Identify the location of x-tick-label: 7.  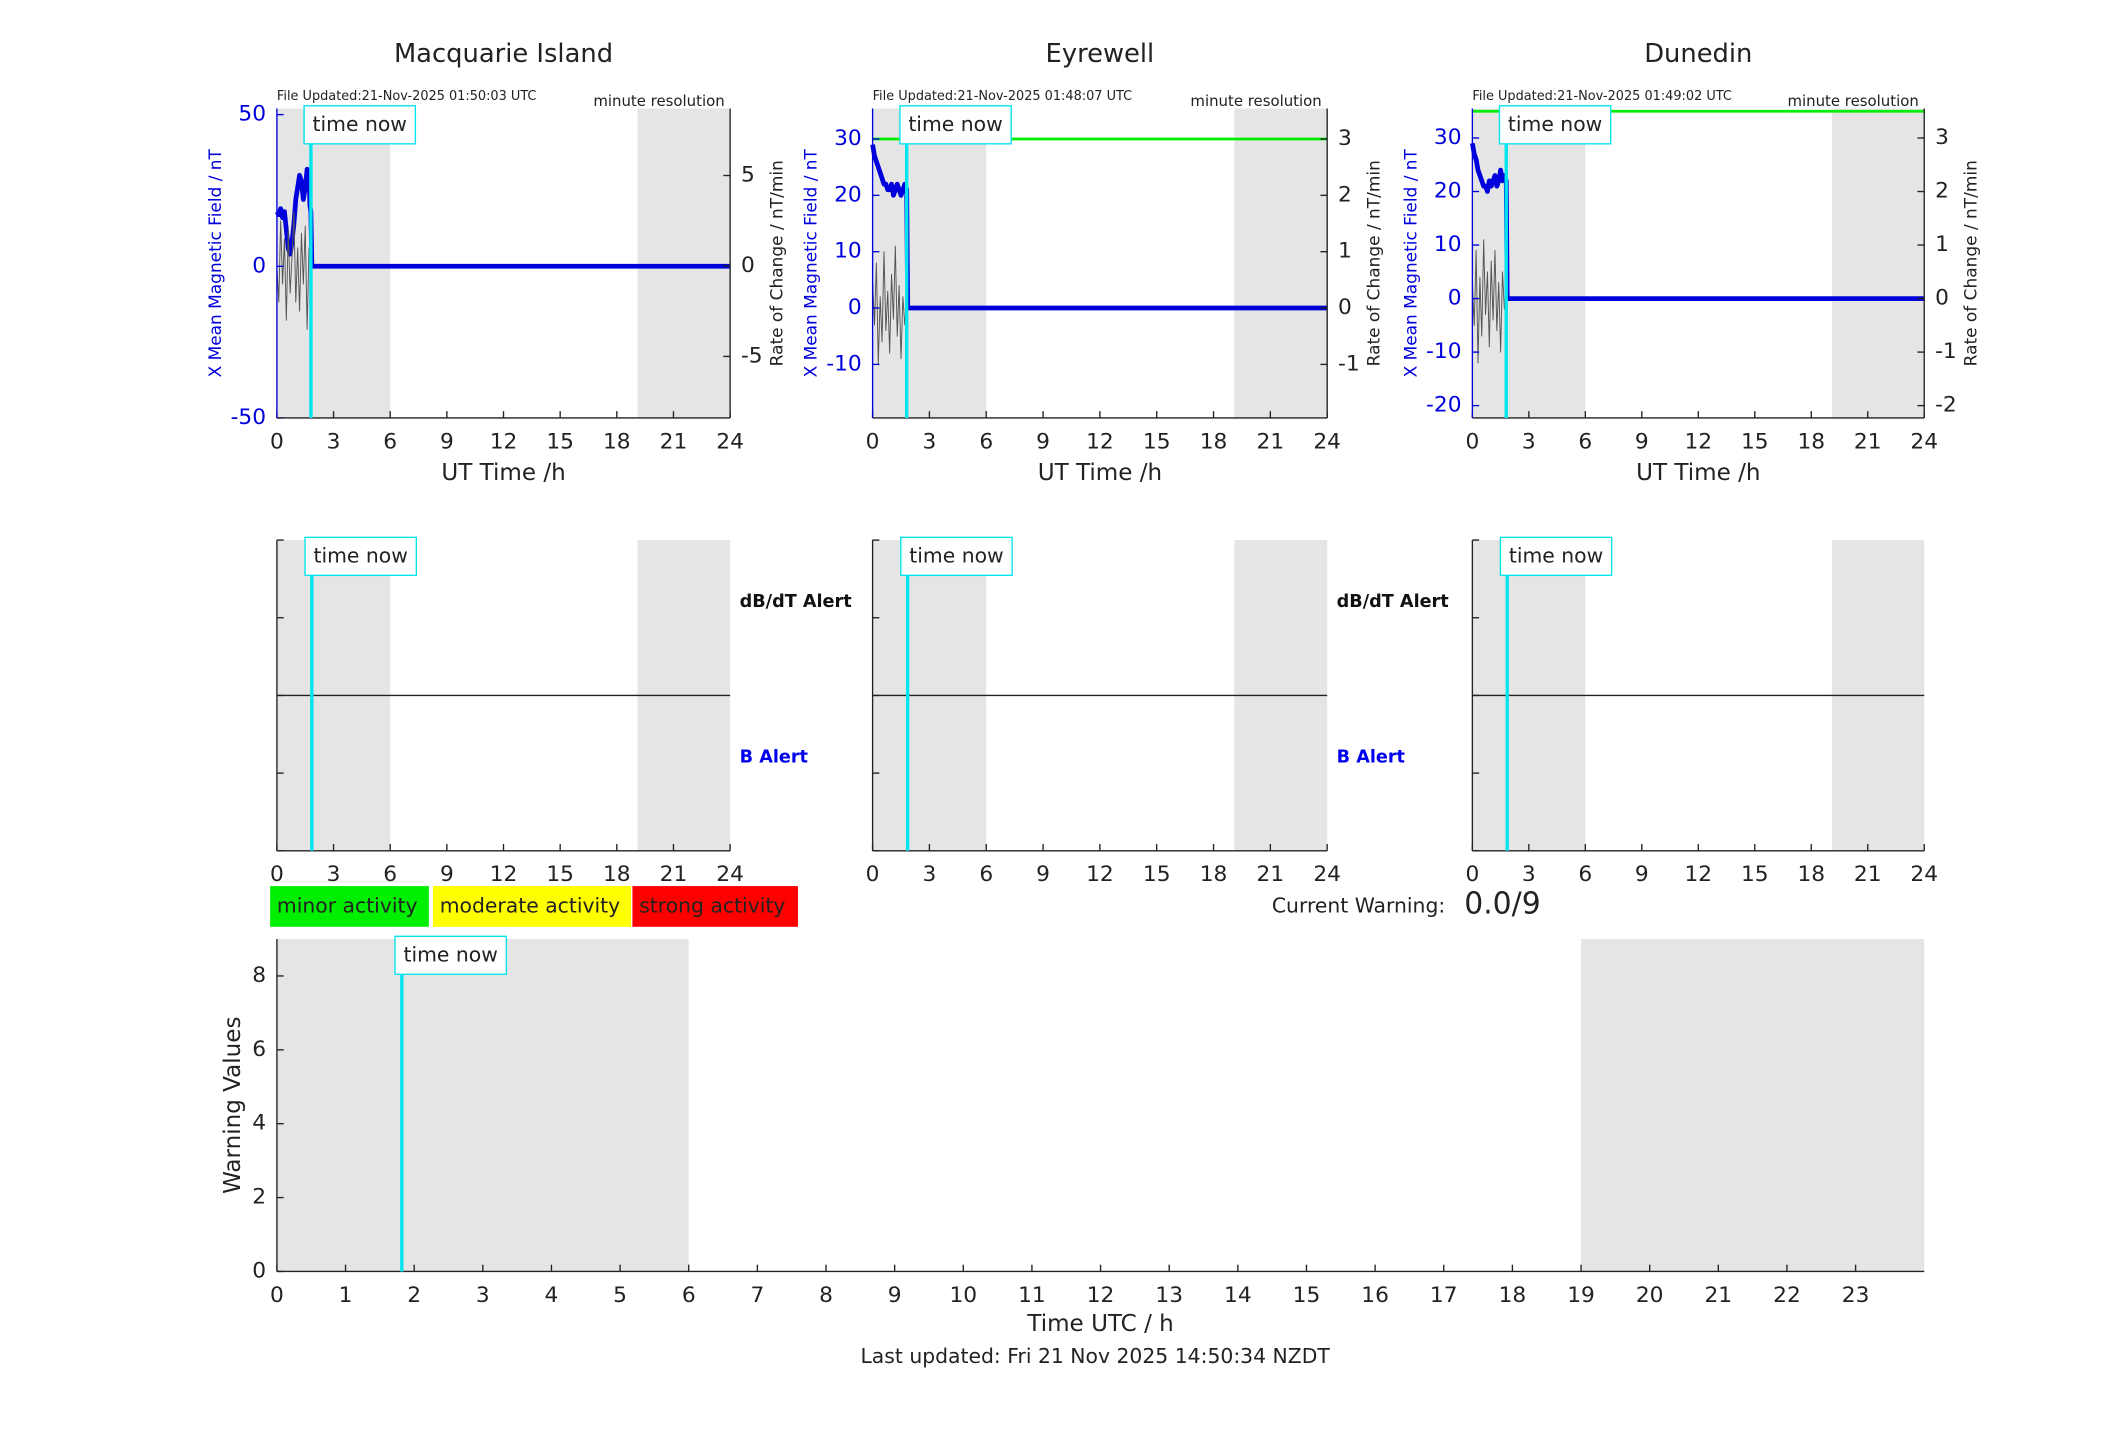
(757, 1295).